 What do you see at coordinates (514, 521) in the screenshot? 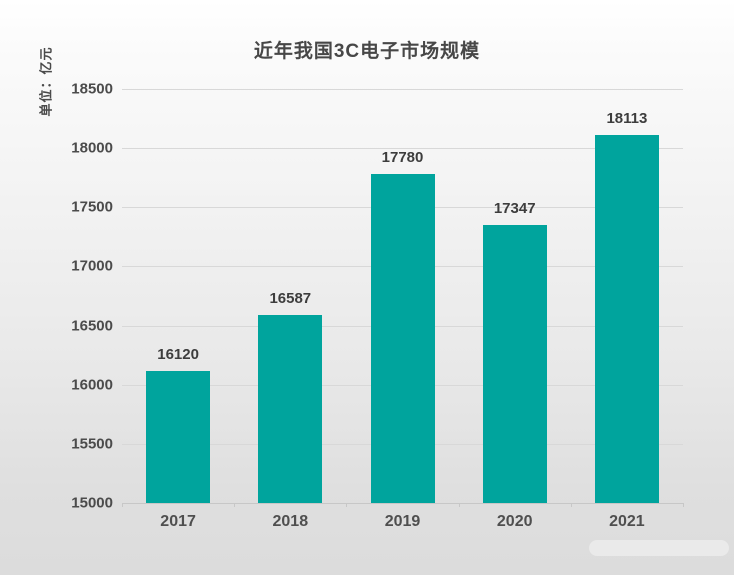
I see `x-axis-label-2020: 2020` at bounding box center [514, 521].